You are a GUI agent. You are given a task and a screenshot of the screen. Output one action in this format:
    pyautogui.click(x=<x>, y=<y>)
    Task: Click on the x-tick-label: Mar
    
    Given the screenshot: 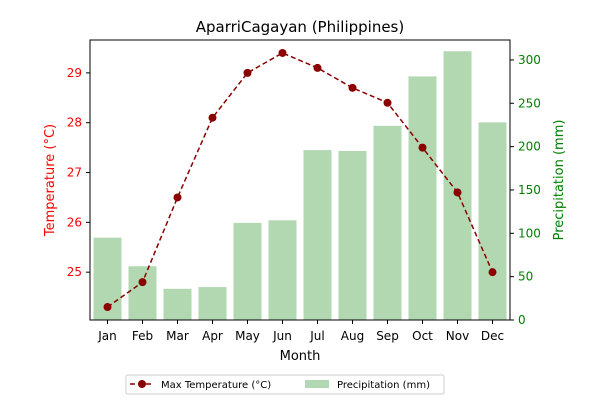 What is the action you would take?
    pyautogui.click(x=177, y=336)
    